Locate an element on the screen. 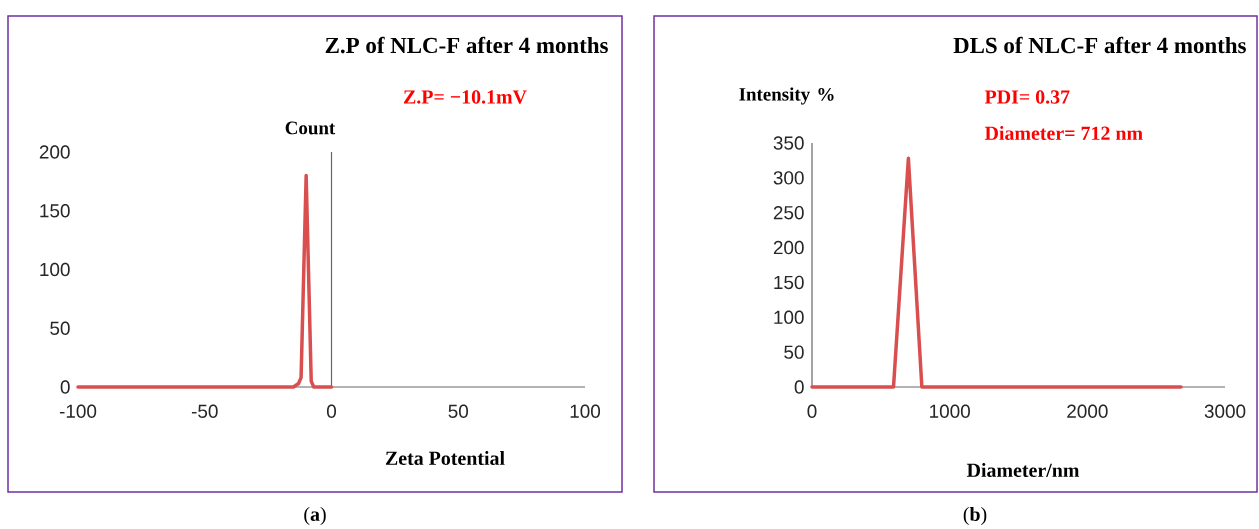 This screenshot has height=529, width=1259. x-axis-title: Zeta Potential is located at coordinates (445, 457).